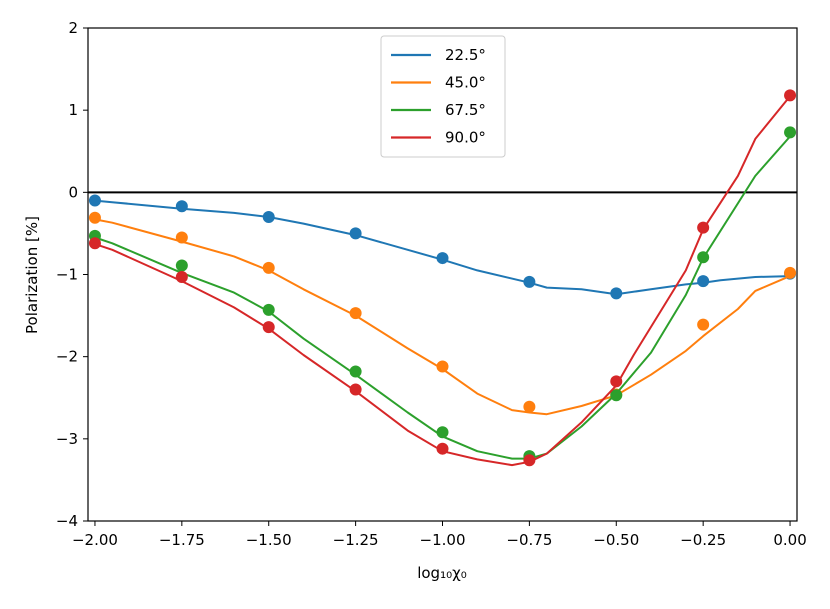  Describe the element at coordinates (95, 540) in the screenshot. I see `x-tick-label: −2.00` at that location.